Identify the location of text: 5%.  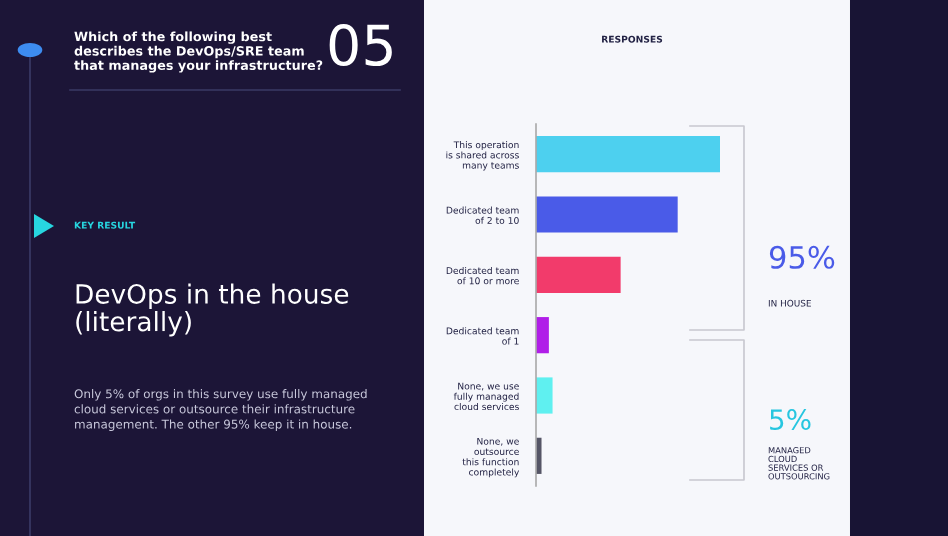
(790, 420).